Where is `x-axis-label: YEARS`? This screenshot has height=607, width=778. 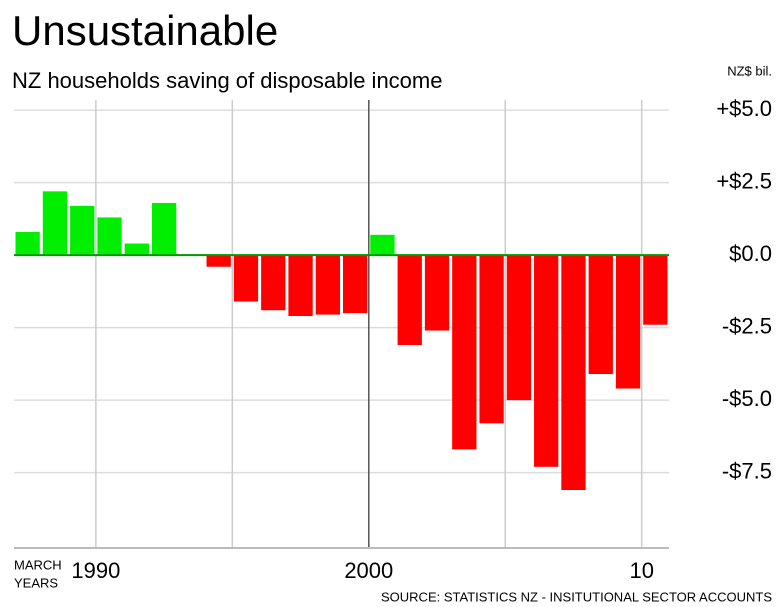 x-axis-label: YEARS is located at coordinates (36, 582).